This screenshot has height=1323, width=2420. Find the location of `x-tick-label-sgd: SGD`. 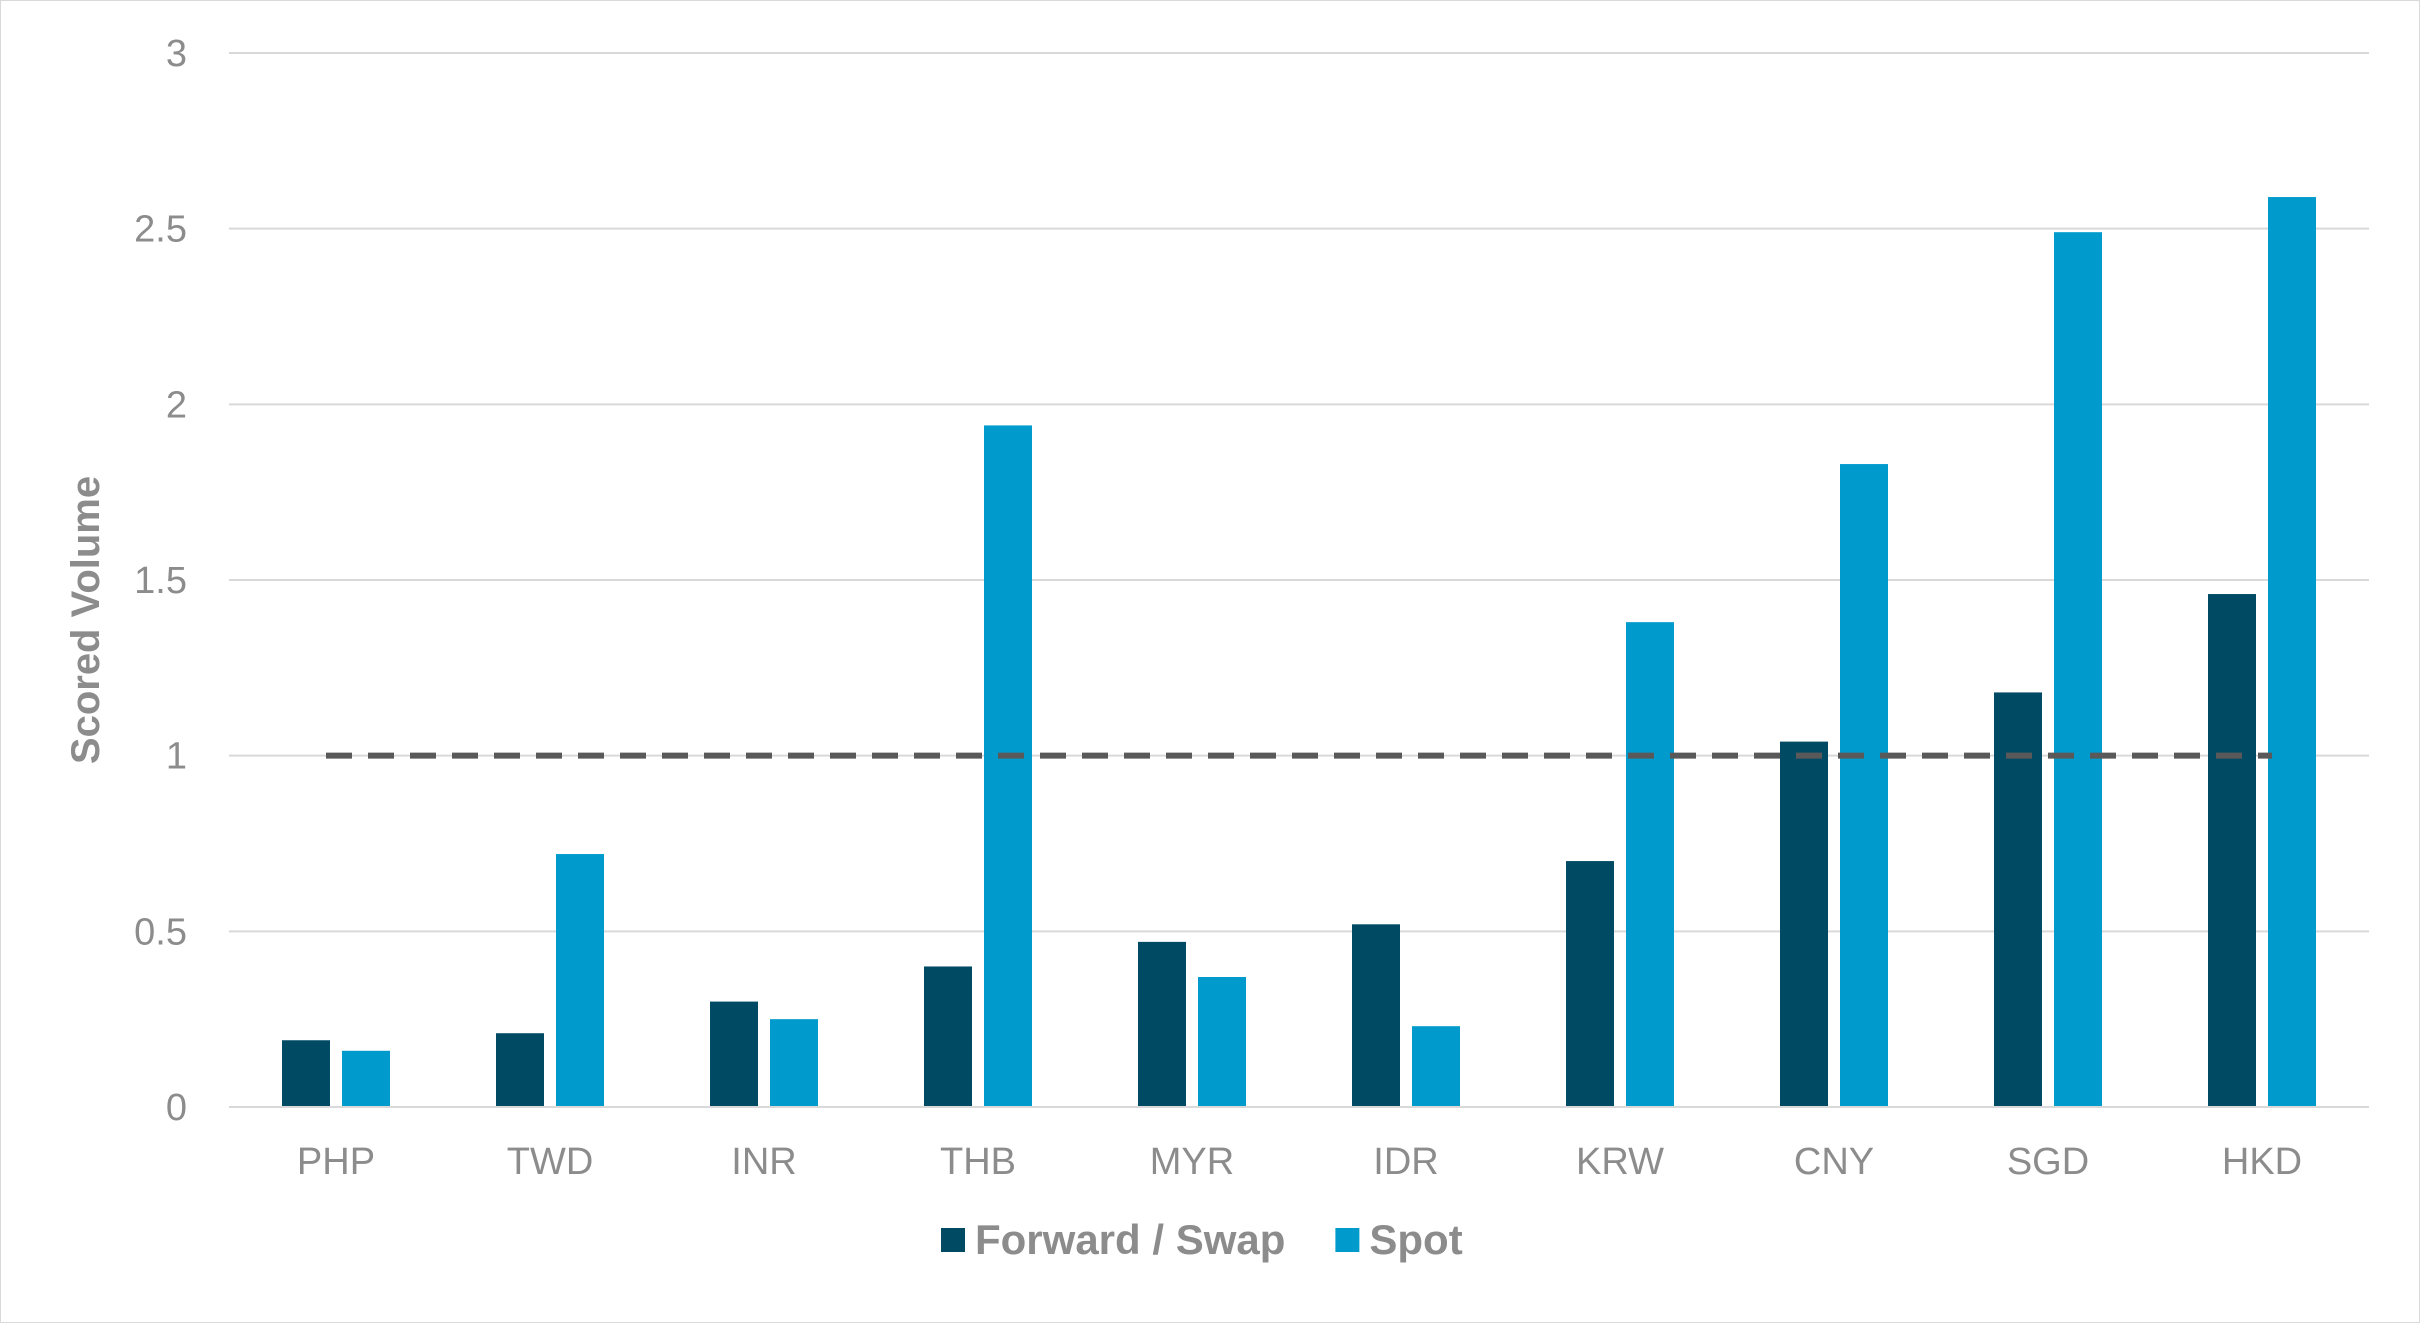

x-tick-label-sgd: SGD is located at coordinates (2048, 1162).